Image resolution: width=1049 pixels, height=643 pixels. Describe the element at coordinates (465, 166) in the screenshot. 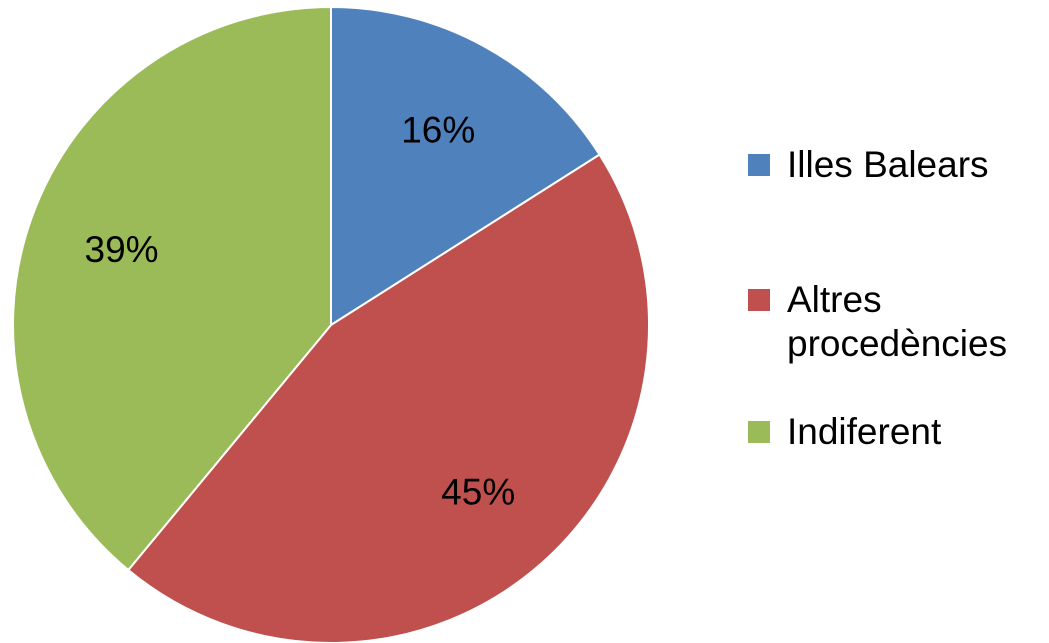

I see `pie-slice-illes-balears` at that location.